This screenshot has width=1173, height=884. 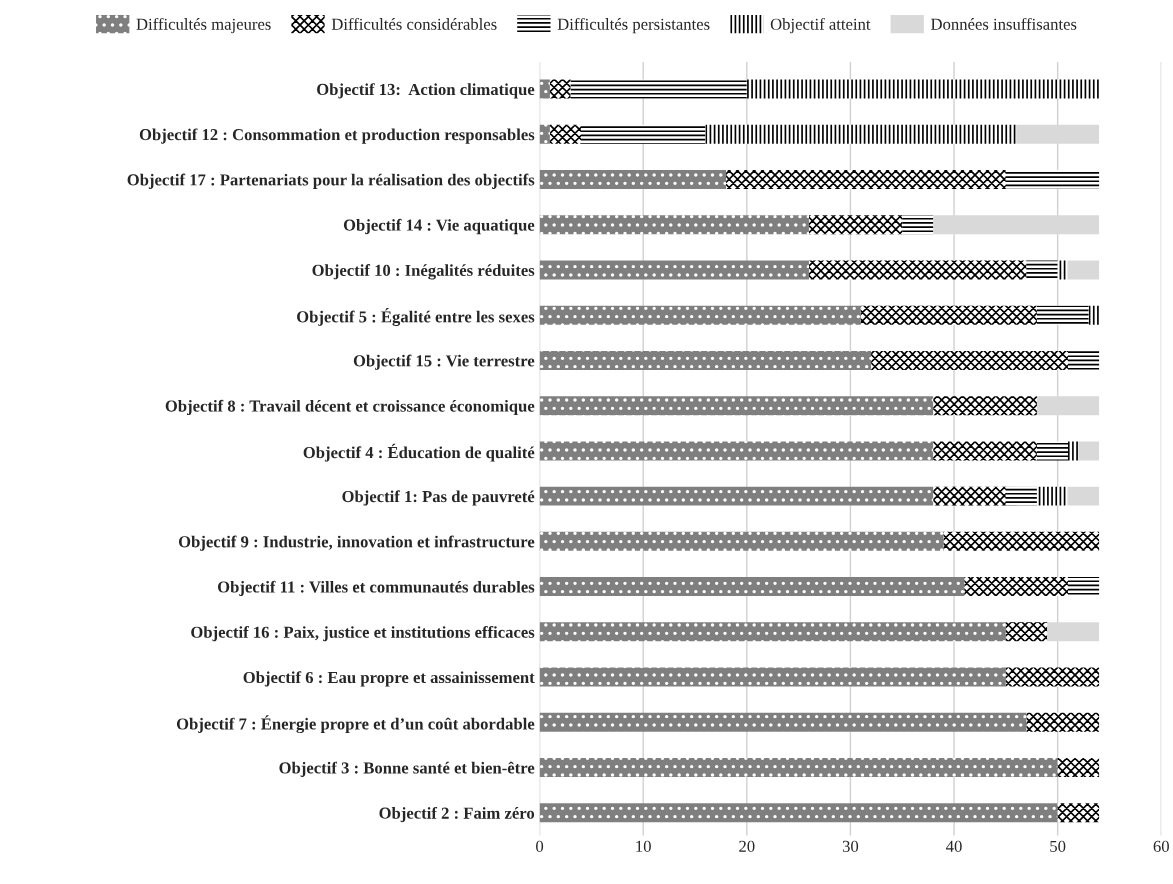 I want to click on x-tick-label: 60, so click(x=1161, y=846).